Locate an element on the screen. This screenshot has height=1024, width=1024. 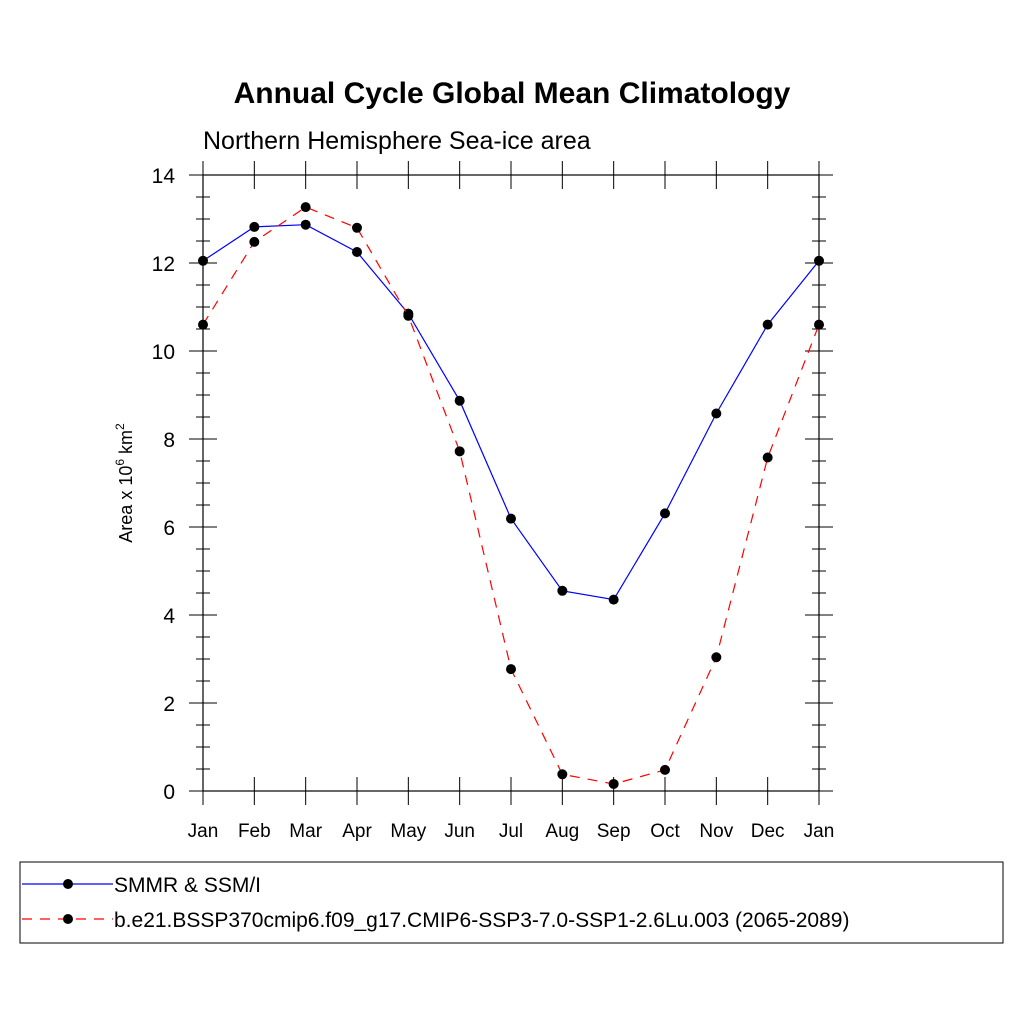
x-tick-label: Jul is located at coordinates (511, 831).